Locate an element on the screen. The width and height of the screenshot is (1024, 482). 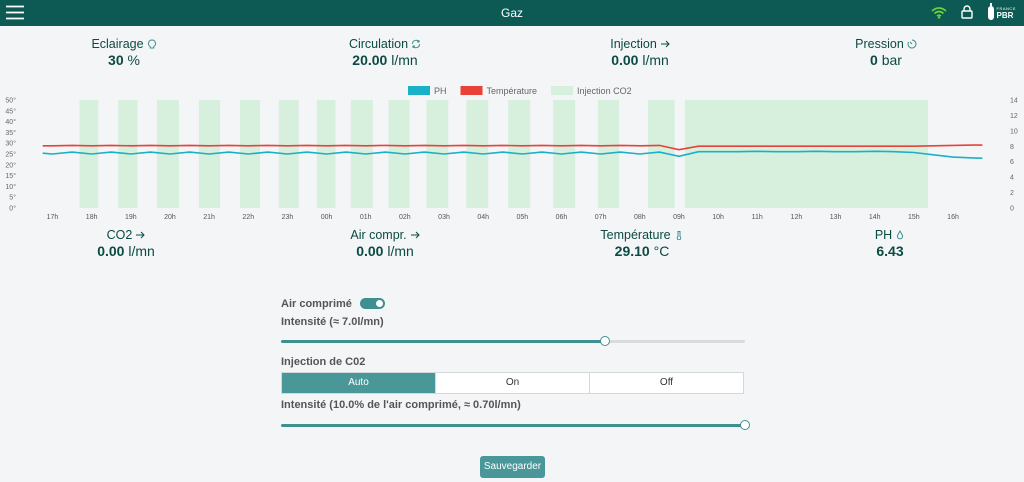
metric-label: Circulation is located at coordinates (378, 44).